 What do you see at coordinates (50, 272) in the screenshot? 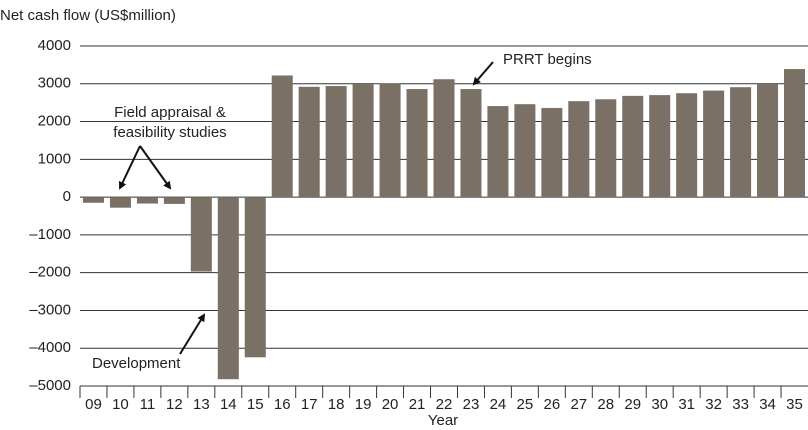
I see `y-tick-label: –2000` at bounding box center [50, 272].